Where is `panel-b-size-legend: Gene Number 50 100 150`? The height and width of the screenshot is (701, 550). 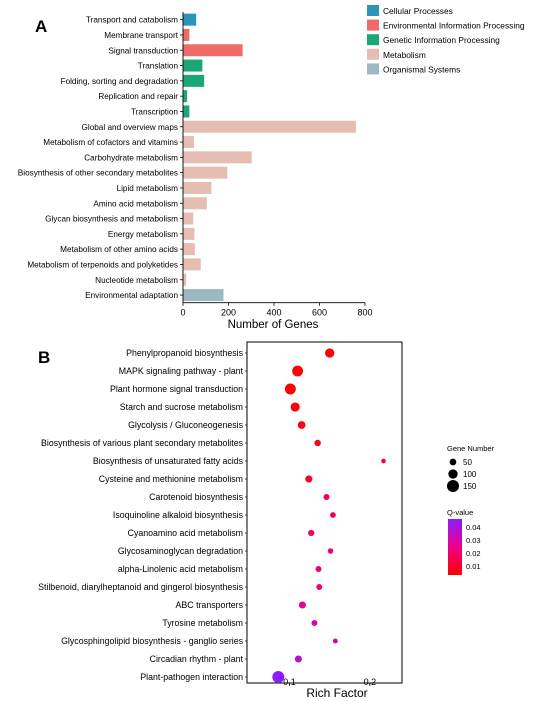 panel-b-size-legend: Gene Number 50 100 150 is located at coordinates (471, 468).